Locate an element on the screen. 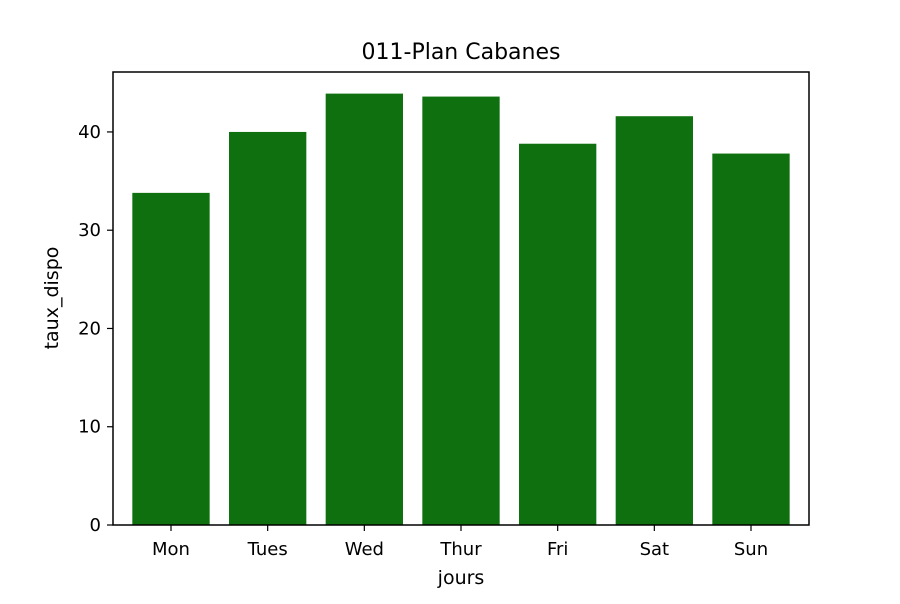  x-tick-label-sat: Sat is located at coordinates (655, 549).